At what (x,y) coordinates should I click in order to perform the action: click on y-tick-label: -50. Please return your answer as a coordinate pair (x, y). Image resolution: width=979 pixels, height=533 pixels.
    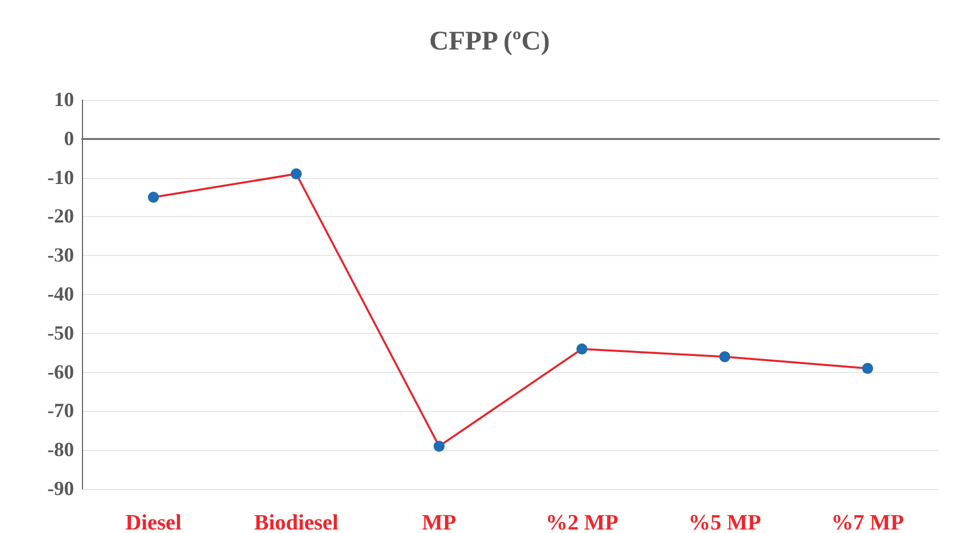
    Looking at the image, I should click on (60, 333).